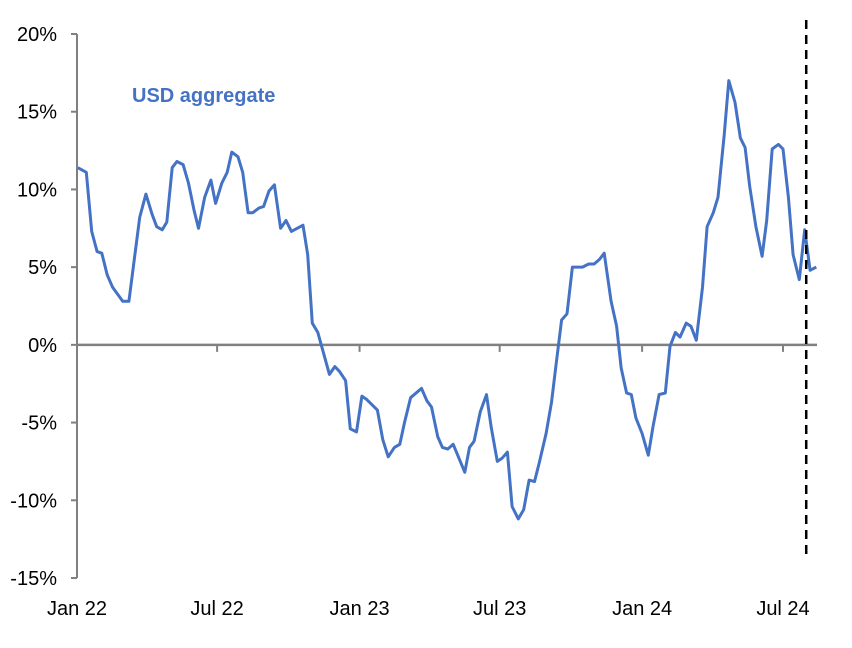  I want to click on x-tick-label: Jul 23, so click(499, 609).